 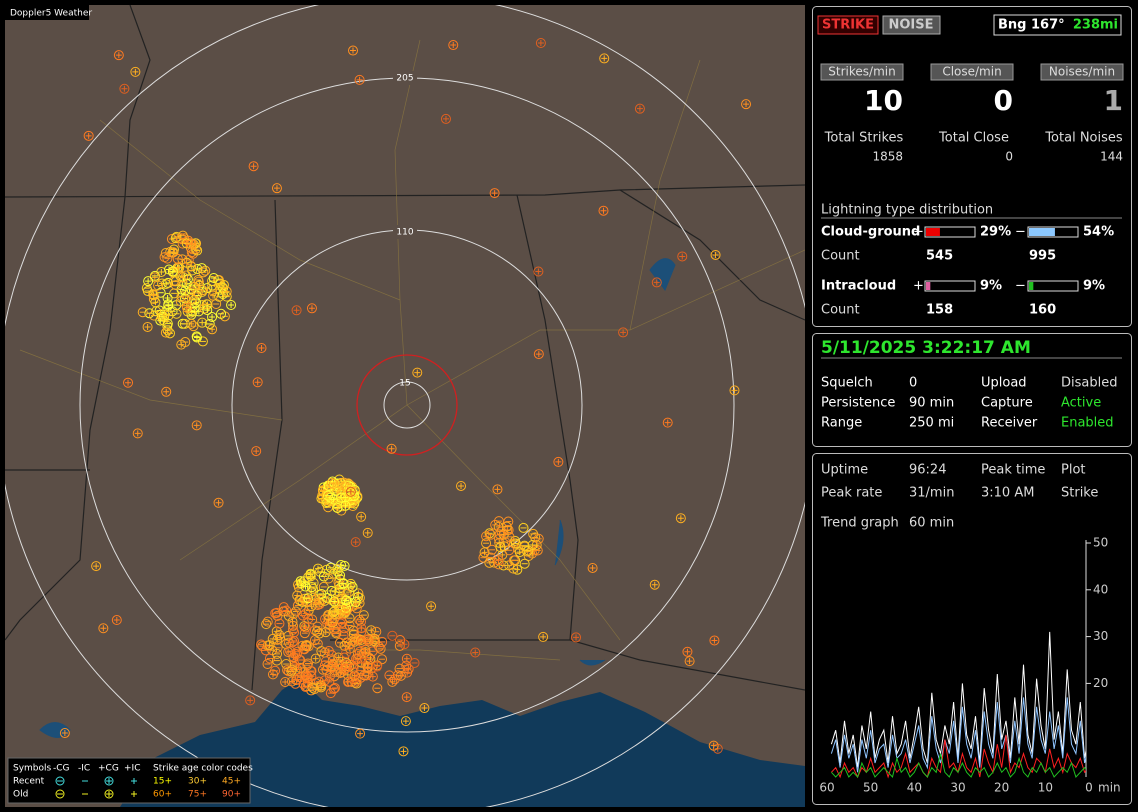 What do you see at coordinates (907, 210) in the screenshot?
I see `distribution-title: Lightning type distribution` at bounding box center [907, 210].